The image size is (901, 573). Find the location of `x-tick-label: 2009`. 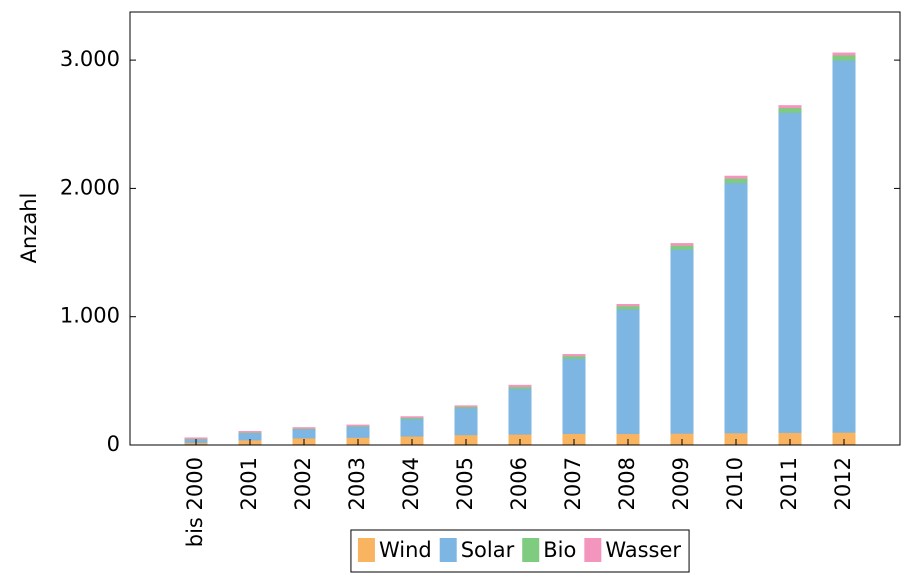

x-tick-label: 2009 is located at coordinates (681, 483).